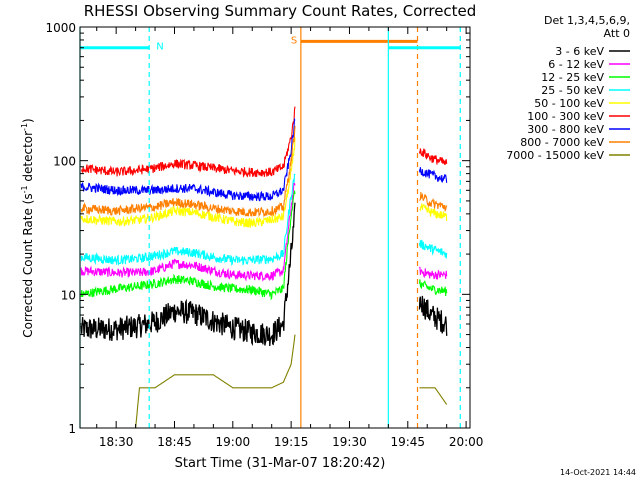  I want to click on y-axis-label-exp1: -1, so click(24, 189).